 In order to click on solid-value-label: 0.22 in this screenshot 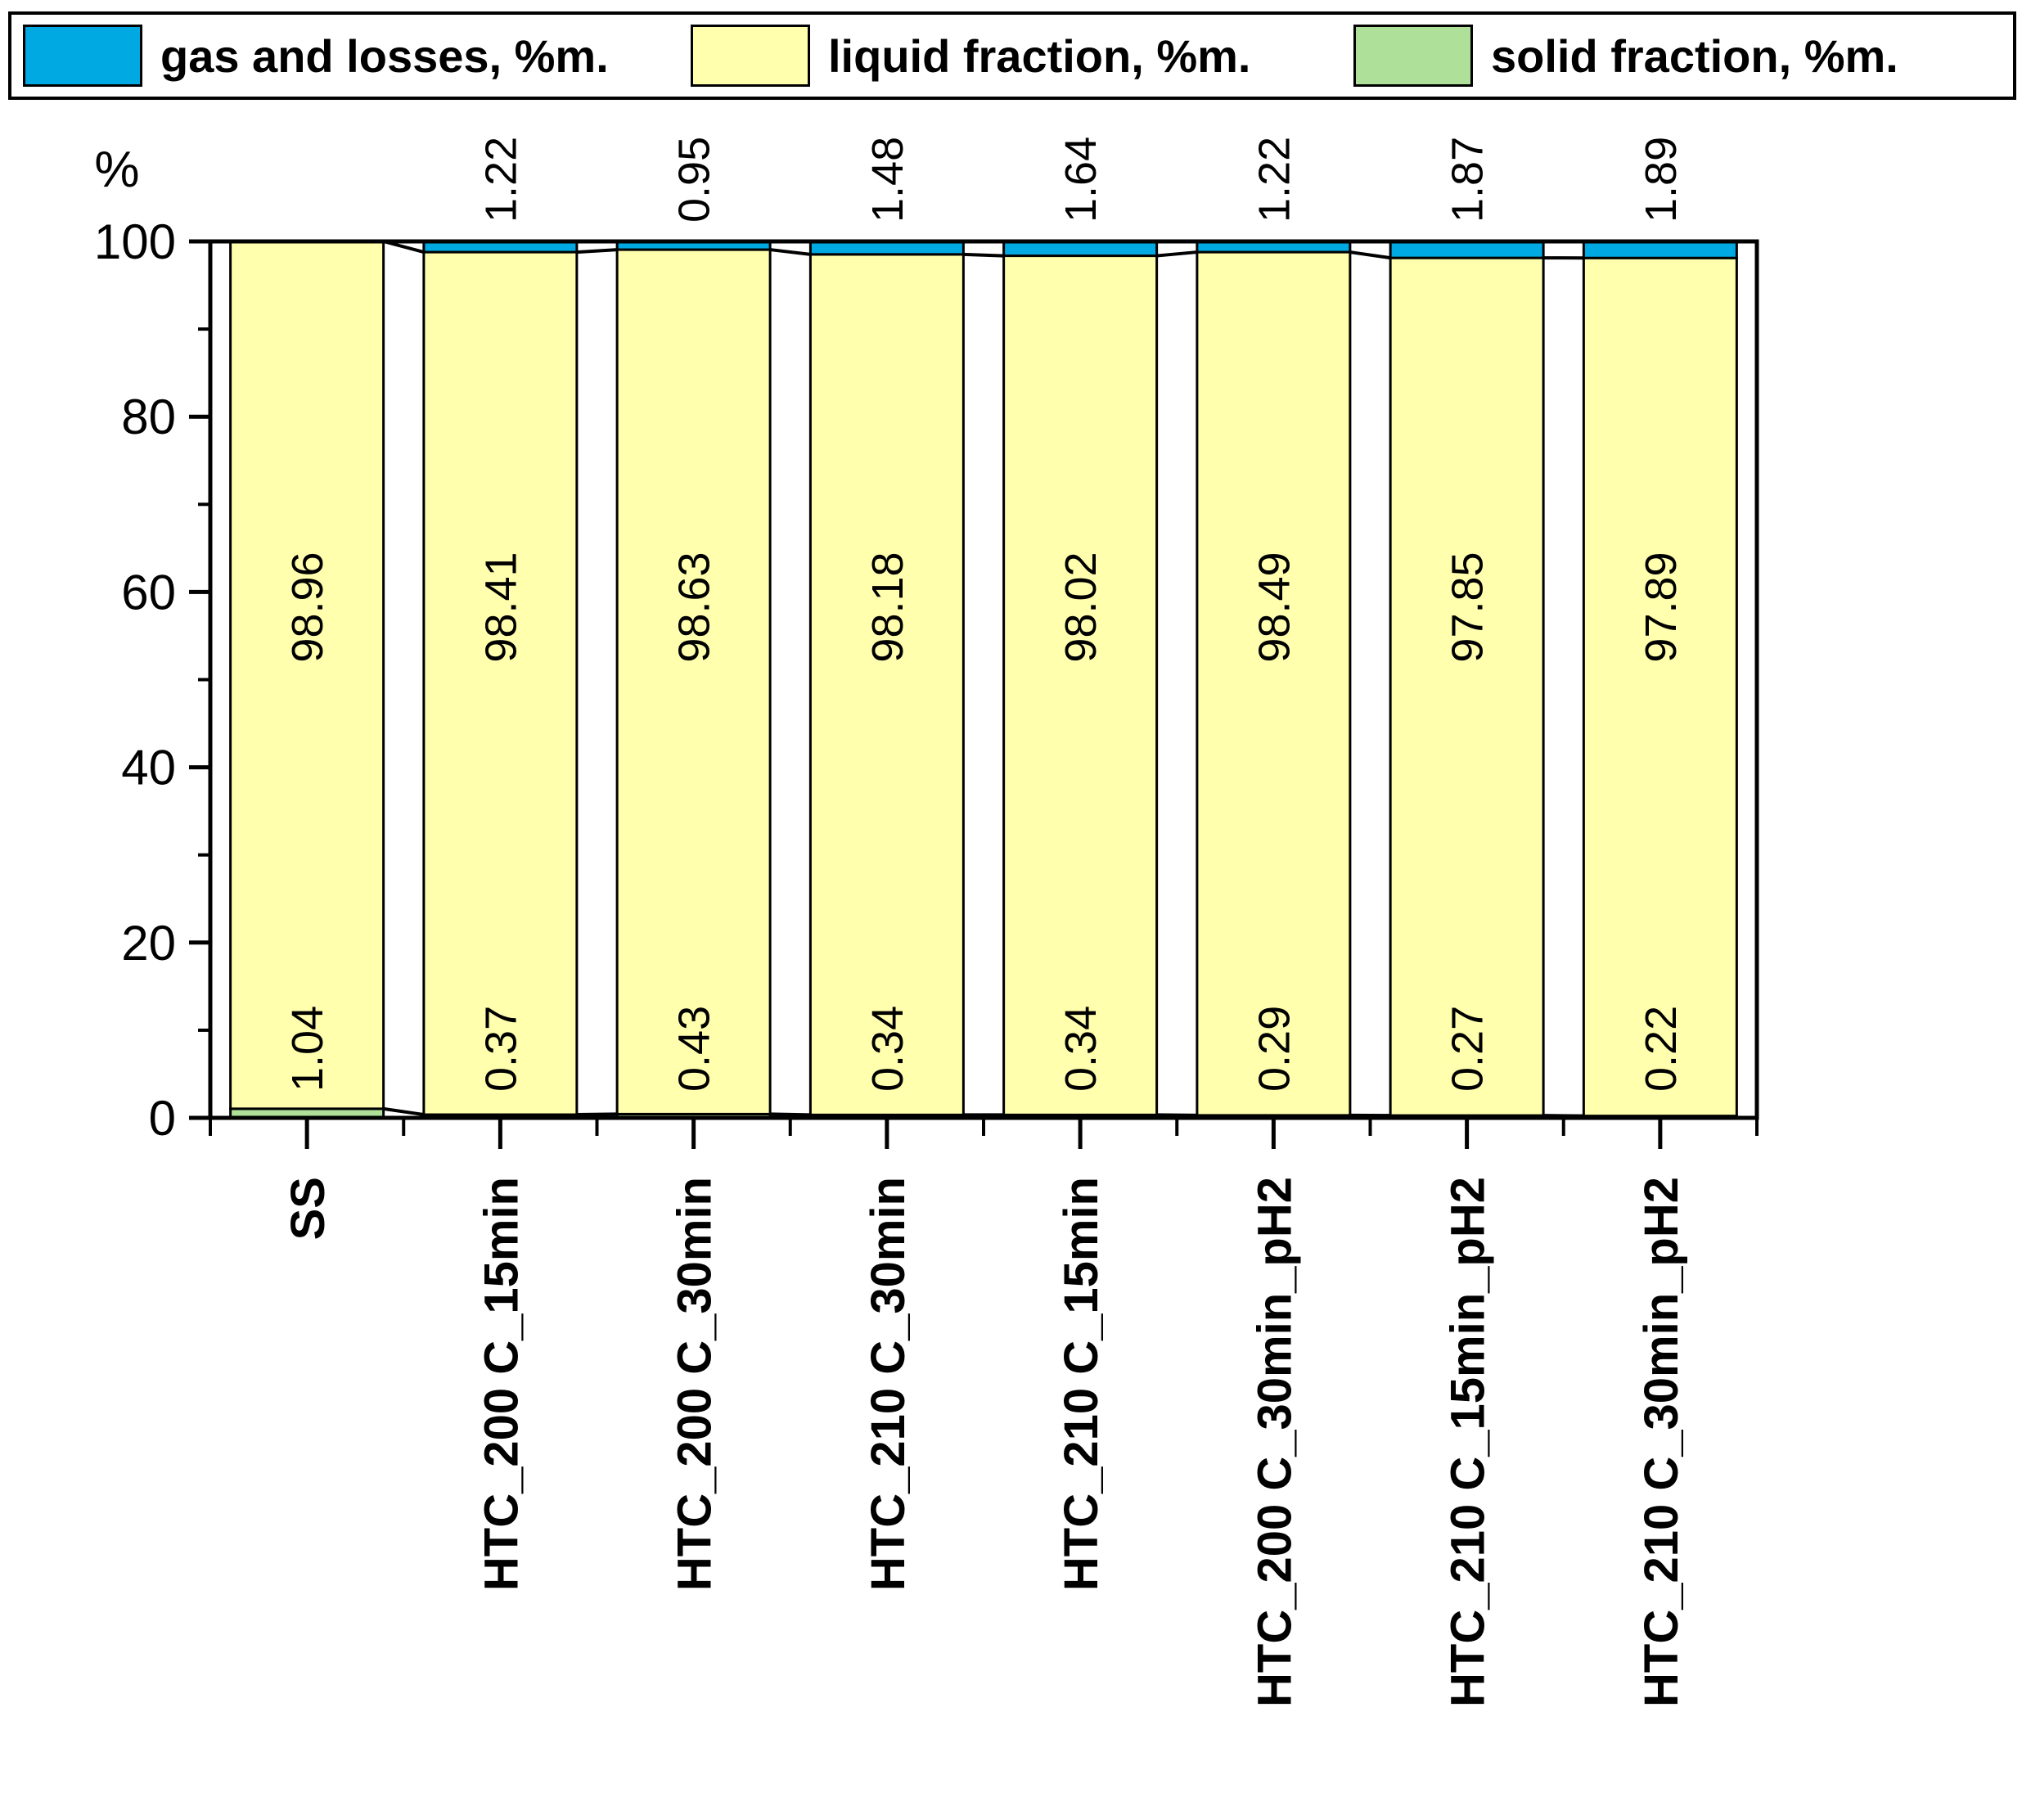, I will do `click(1662, 1049)`.